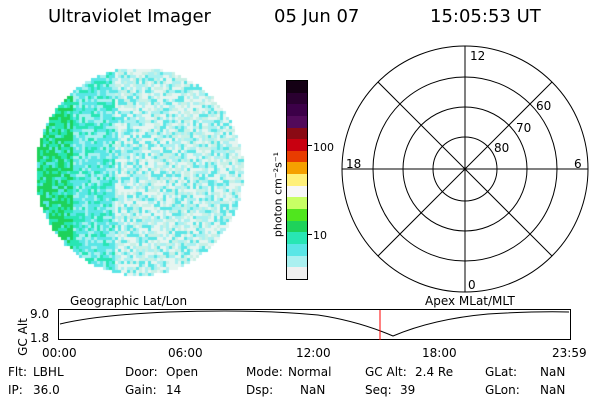  Describe the element at coordinates (578, 164) in the screenshot. I see `polar-label-right: 6` at that location.